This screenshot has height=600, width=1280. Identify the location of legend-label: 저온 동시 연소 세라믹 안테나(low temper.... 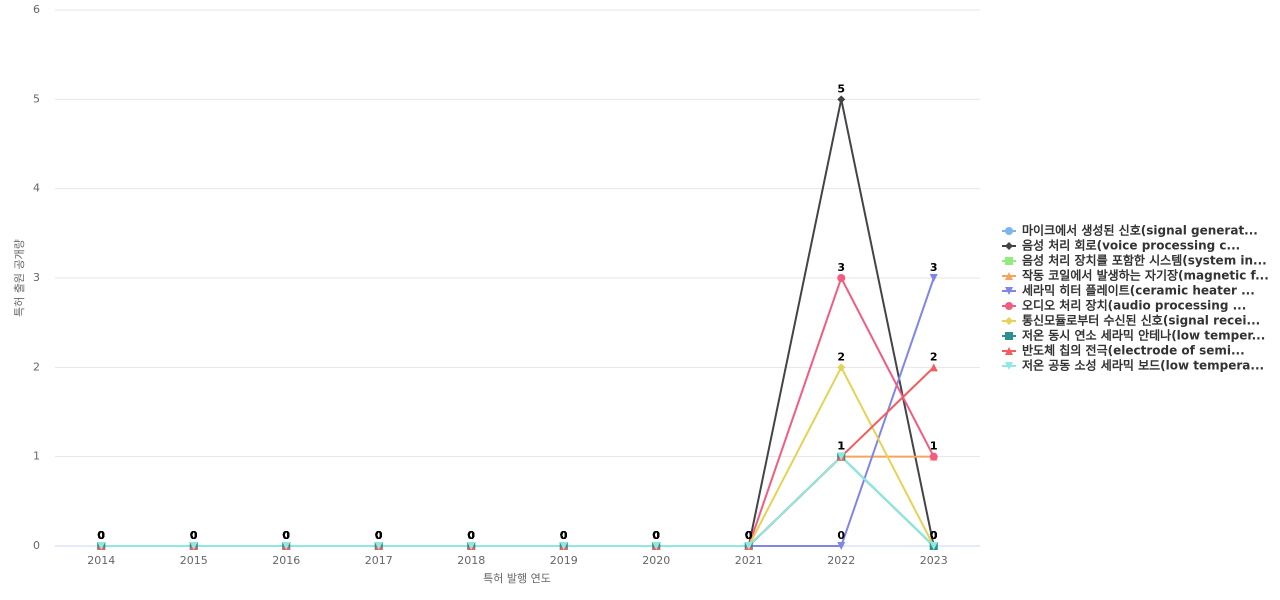
(1143, 335).